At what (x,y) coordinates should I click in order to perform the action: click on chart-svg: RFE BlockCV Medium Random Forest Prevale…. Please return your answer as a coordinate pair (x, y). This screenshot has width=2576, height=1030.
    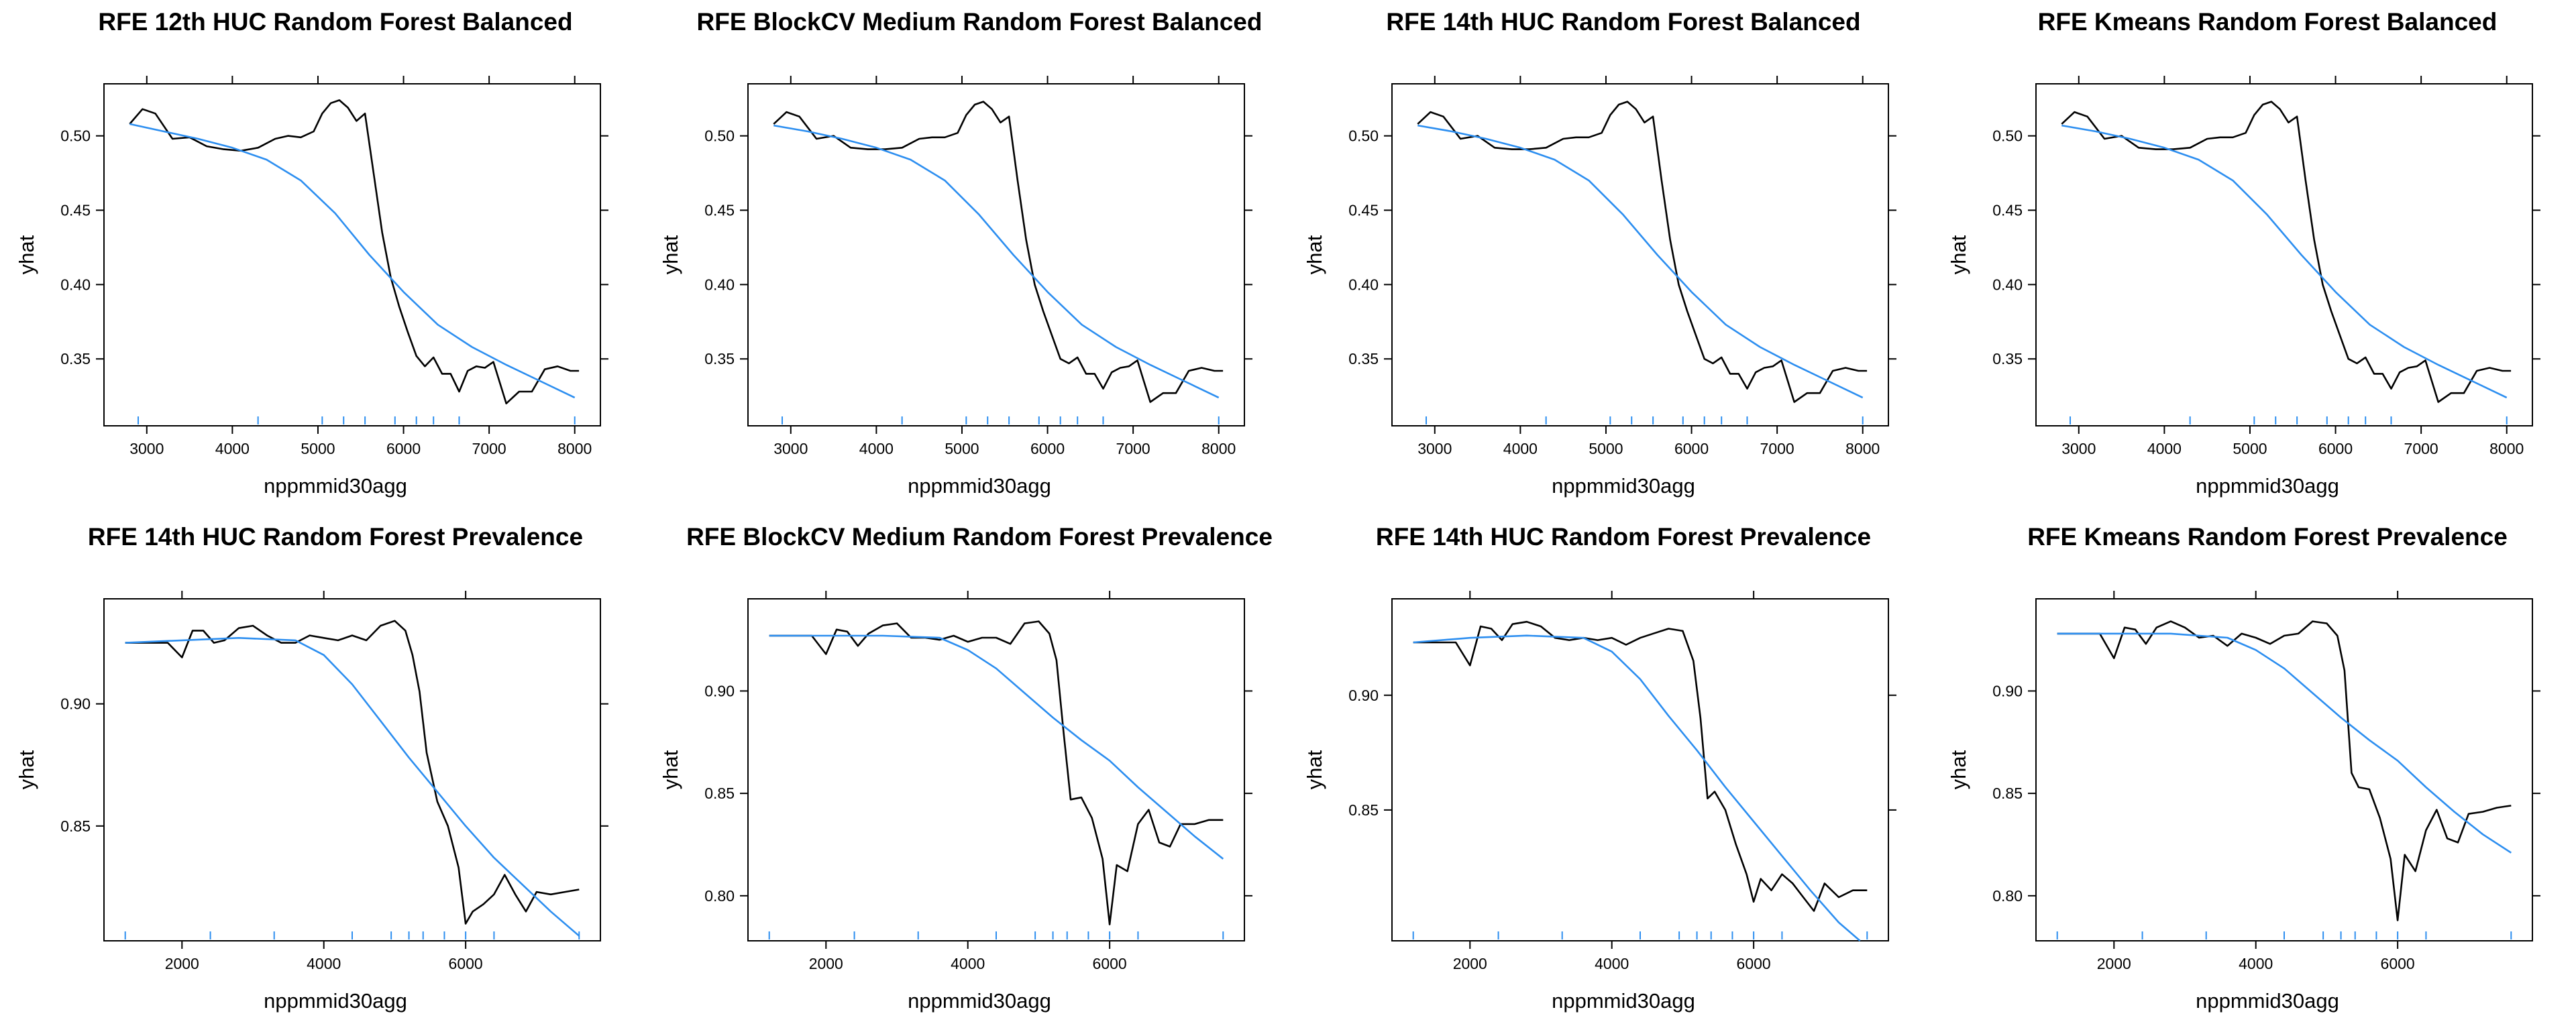
    Looking at the image, I should click on (966, 768).